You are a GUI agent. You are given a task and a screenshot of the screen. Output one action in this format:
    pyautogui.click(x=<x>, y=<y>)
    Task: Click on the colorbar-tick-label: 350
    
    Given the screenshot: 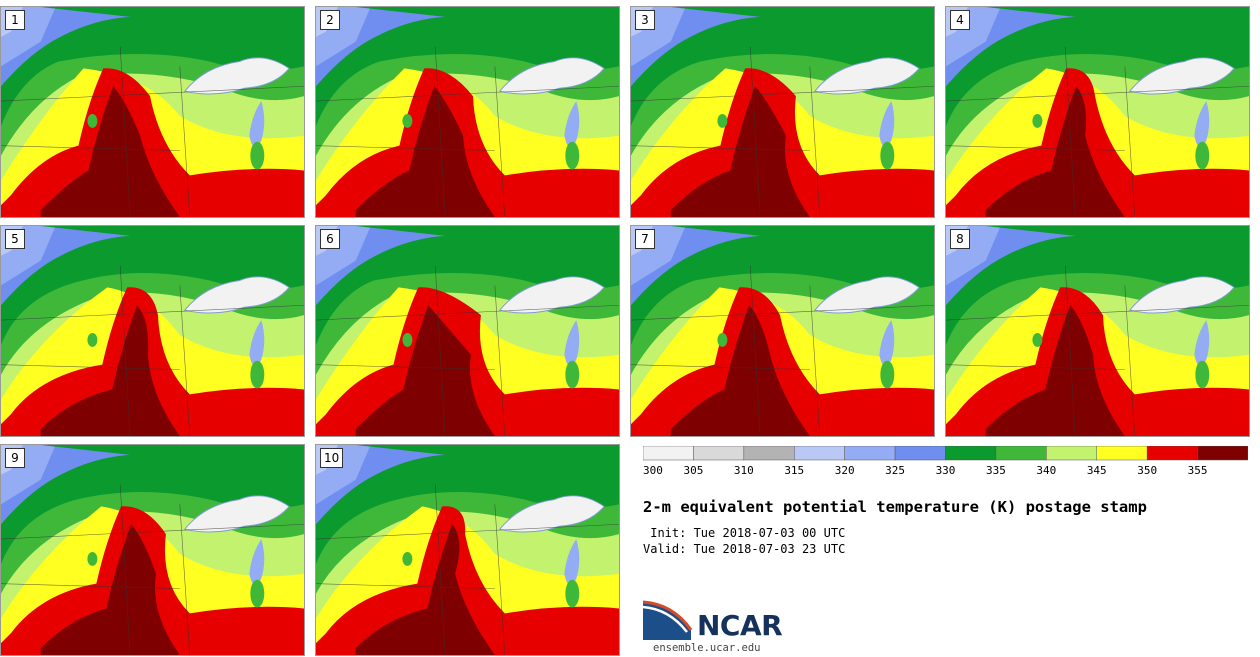 What is the action you would take?
    pyautogui.click(x=1147, y=470)
    